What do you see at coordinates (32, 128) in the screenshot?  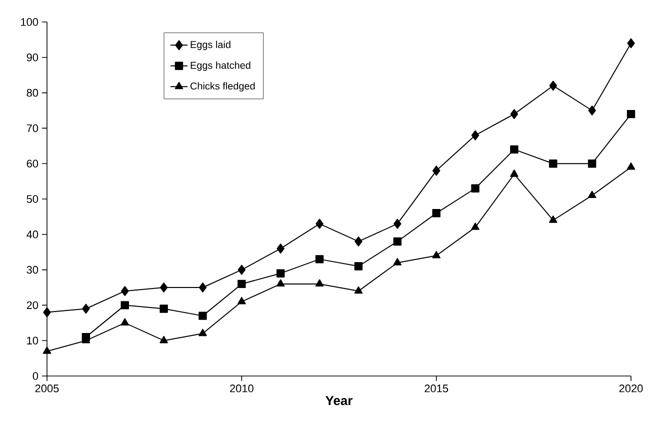 I see `y-tick-label: 70` at bounding box center [32, 128].